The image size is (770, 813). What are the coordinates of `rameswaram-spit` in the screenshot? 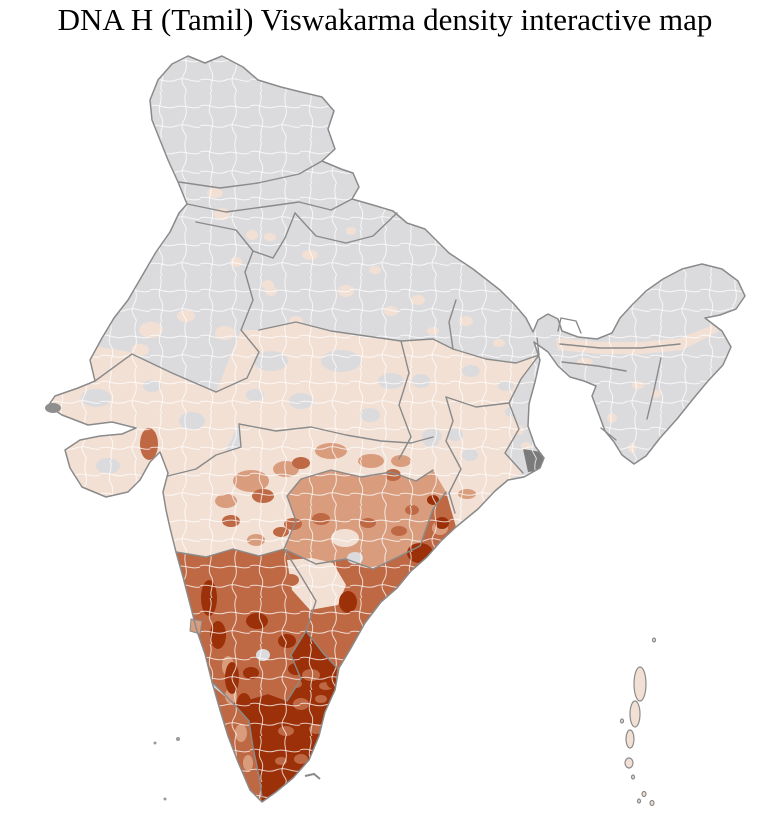 It's located at (312, 776).